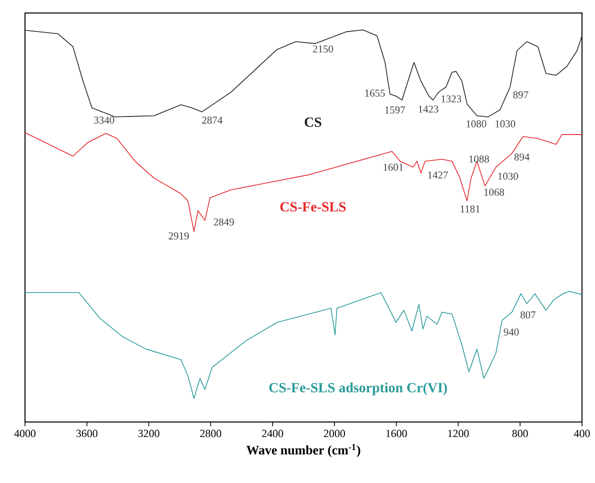 This screenshot has height=483, width=595. Describe the element at coordinates (511, 332) in the screenshot. I see `annotation: 940` at that location.